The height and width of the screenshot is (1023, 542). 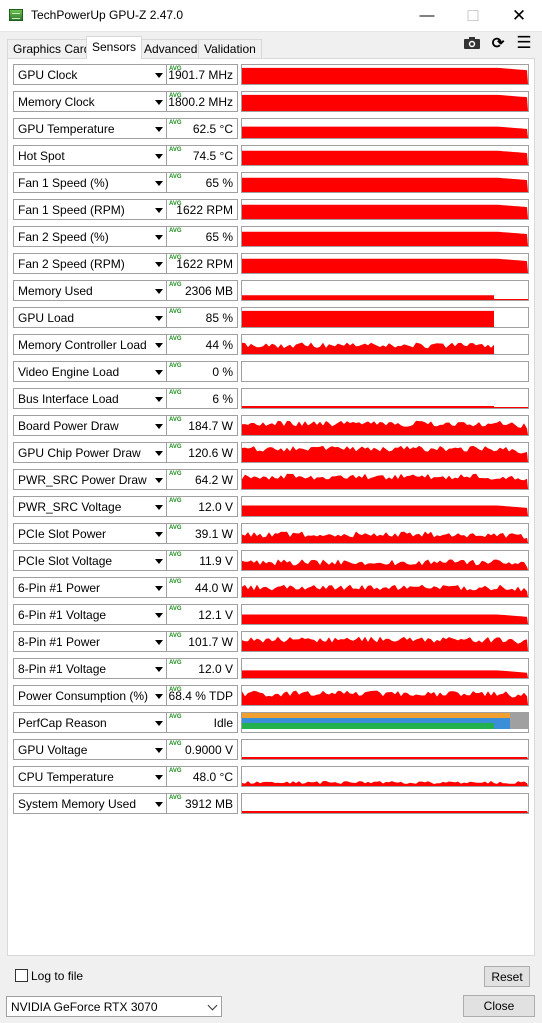 I want to click on camera-icon, so click(x=472, y=43).